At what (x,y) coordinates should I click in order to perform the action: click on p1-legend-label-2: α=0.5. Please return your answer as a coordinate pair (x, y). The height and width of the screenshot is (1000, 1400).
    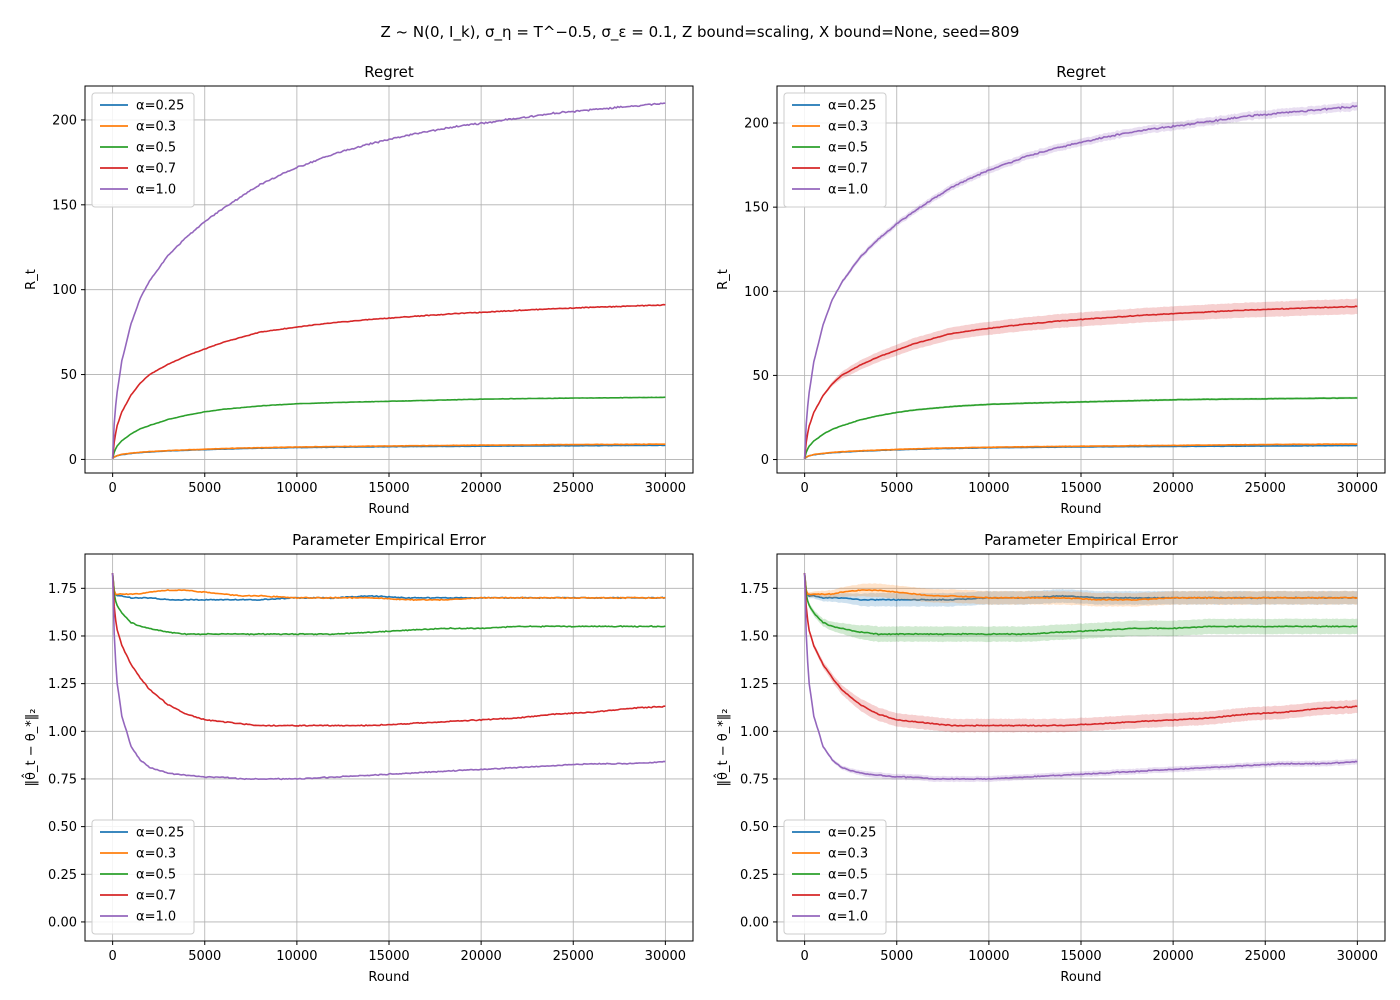
    Looking at the image, I should click on (848, 148).